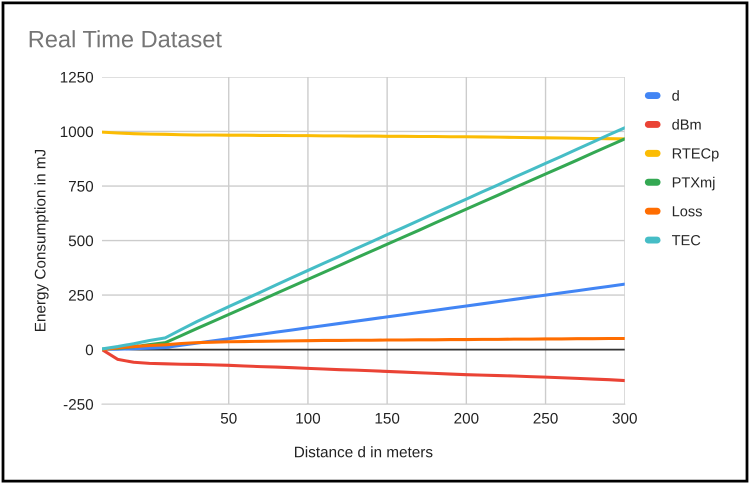 Image resolution: width=750 pixels, height=484 pixels. What do you see at coordinates (624, 418) in the screenshot?
I see `x-tick-label: 300` at bounding box center [624, 418].